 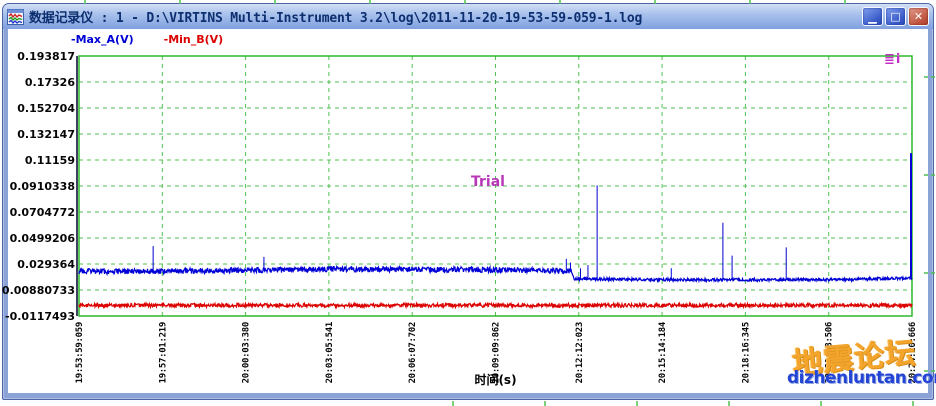 I want to click on window-controls: ▁ □ ✕, so click(x=895, y=16).